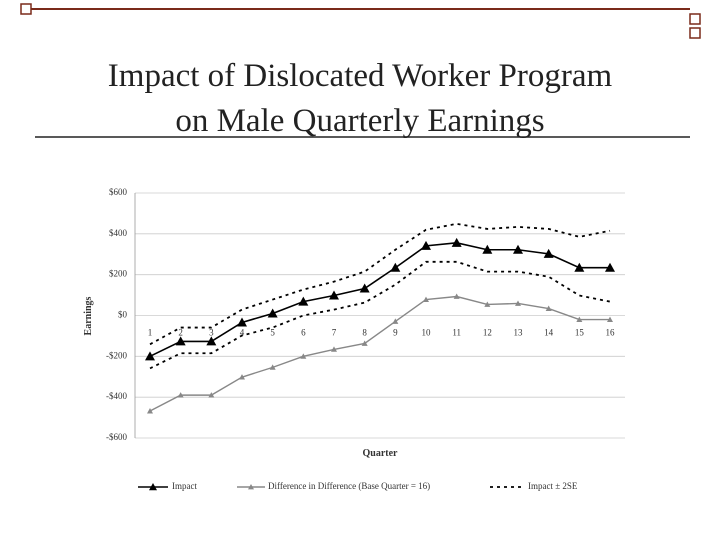  What do you see at coordinates (88, 315) in the screenshot?
I see `y-axis-label: Earnings` at bounding box center [88, 315].